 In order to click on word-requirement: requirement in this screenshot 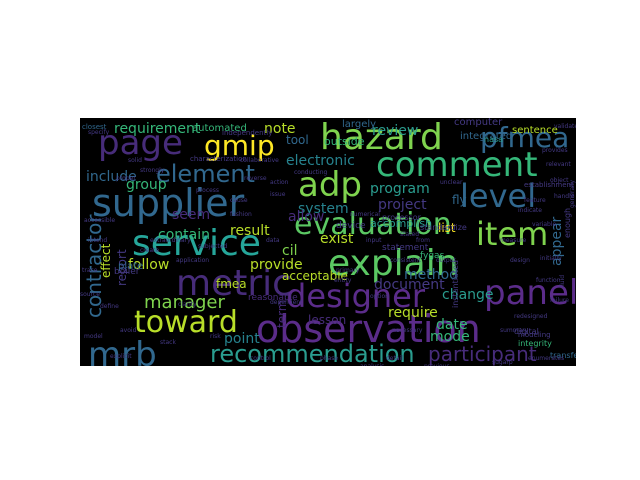, I will do `click(157, 129)`.